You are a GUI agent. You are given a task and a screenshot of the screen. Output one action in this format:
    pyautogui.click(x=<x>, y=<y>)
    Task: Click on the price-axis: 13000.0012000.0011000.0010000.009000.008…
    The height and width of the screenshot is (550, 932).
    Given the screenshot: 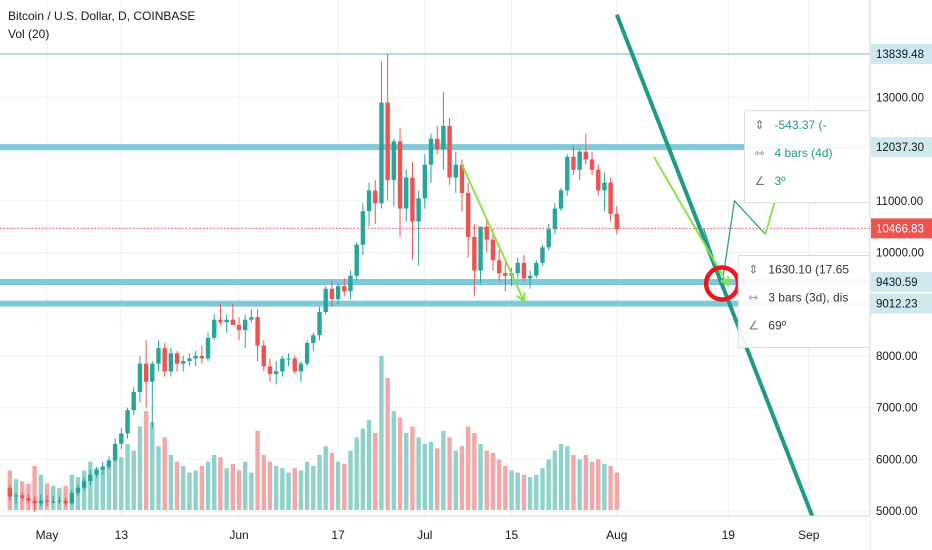 What is the action you would take?
    pyautogui.click(x=900, y=275)
    